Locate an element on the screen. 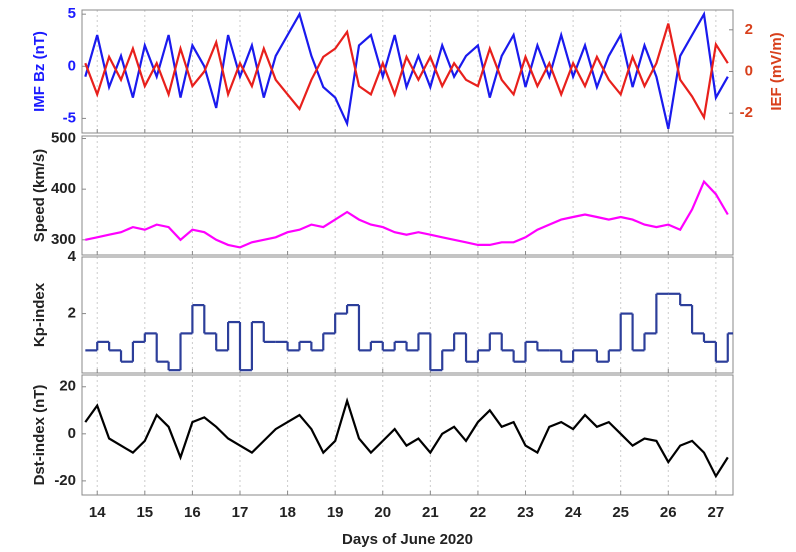  y-tick-label: 400 is located at coordinates (63, 188).